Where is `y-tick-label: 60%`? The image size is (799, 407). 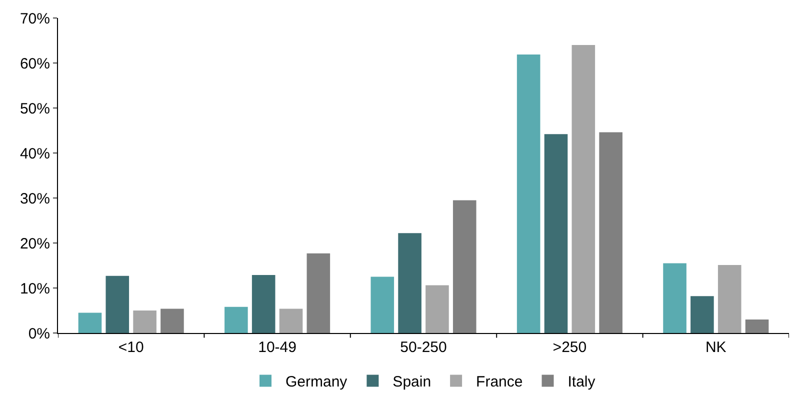
y-tick-label: 60% is located at coordinates (35, 63).